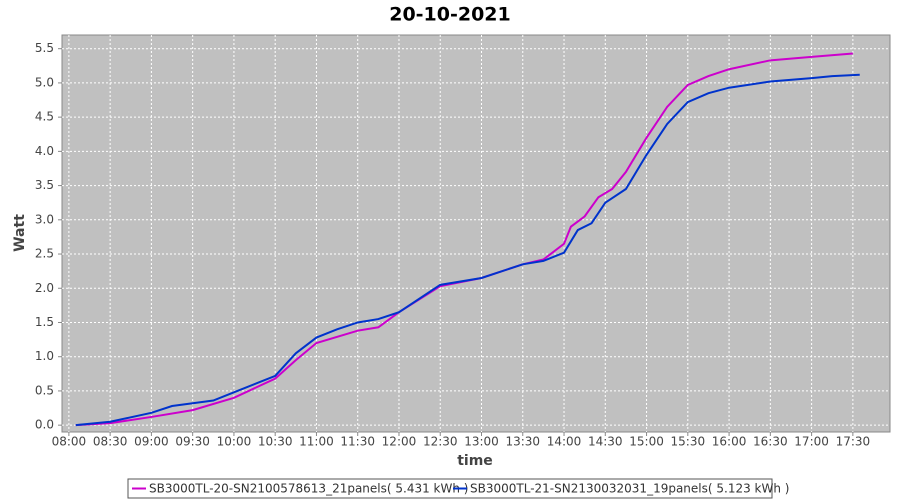 This screenshot has height=500, width=900. I want to click on x-tick-label: 13:30, so click(522, 442).